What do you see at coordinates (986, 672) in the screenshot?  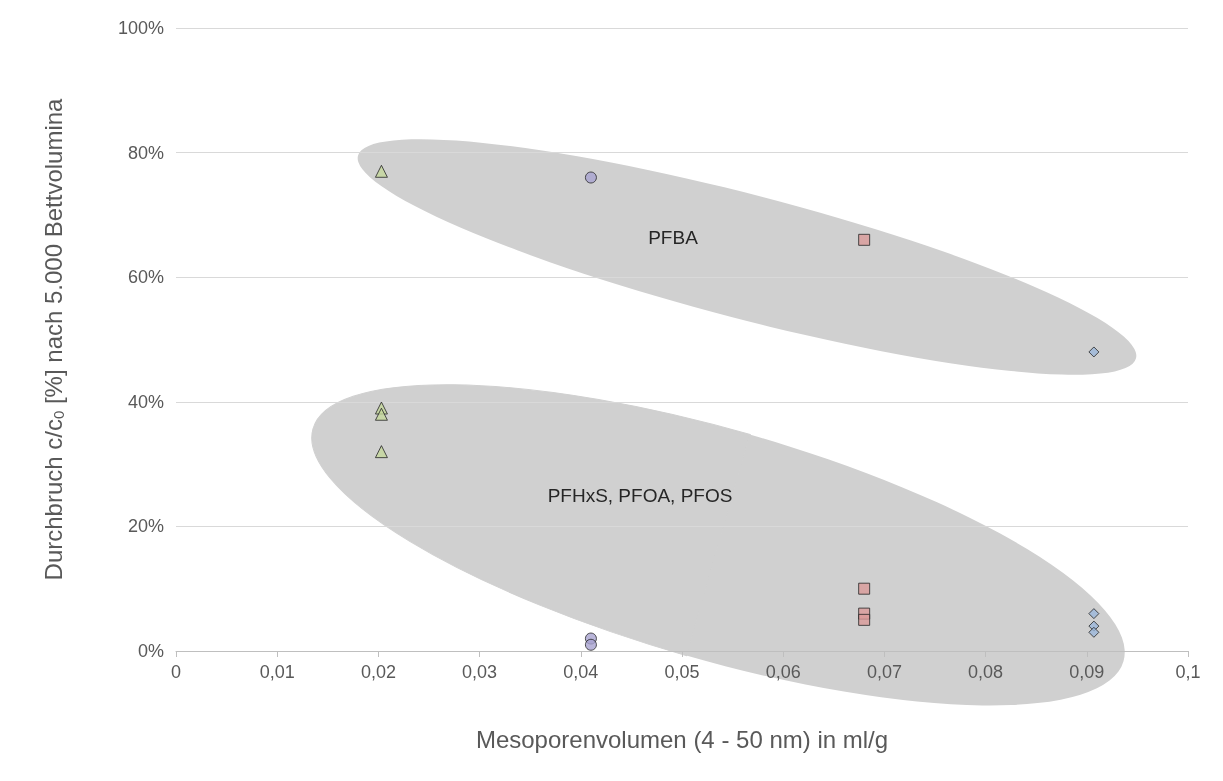 I see `x-tick-label: 0,08` at bounding box center [986, 672].